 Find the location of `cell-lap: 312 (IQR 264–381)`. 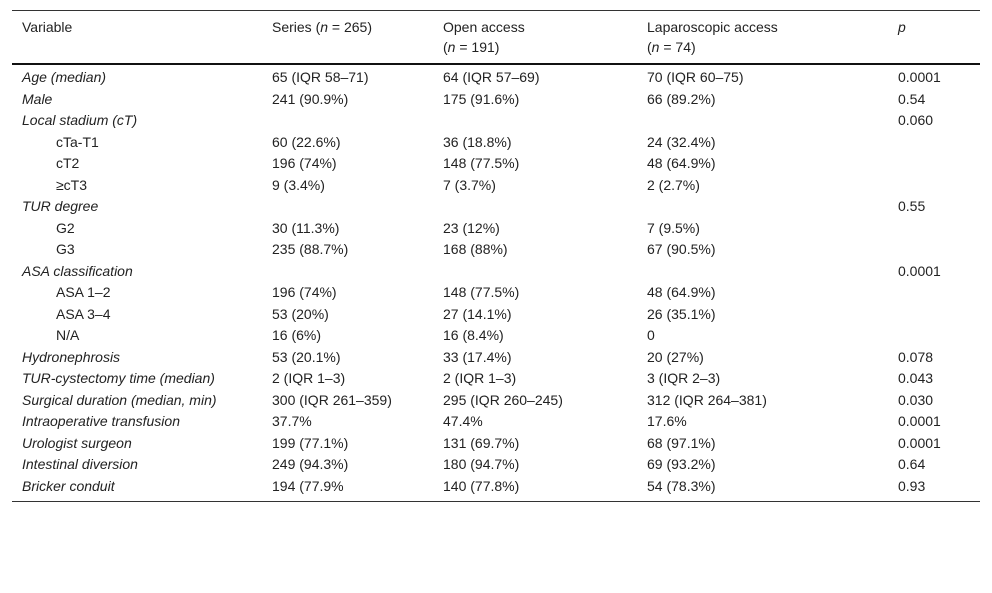

cell-lap: 312 (IQR 264–381) is located at coordinates (707, 399).